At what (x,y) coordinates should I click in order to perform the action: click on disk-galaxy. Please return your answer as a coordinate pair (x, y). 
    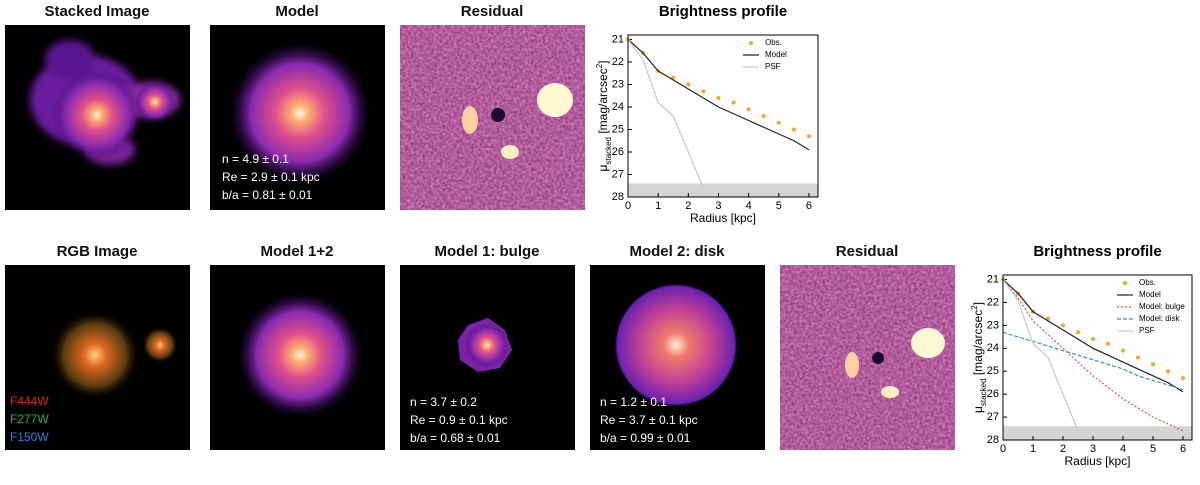
    Looking at the image, I should click on (676, 345).